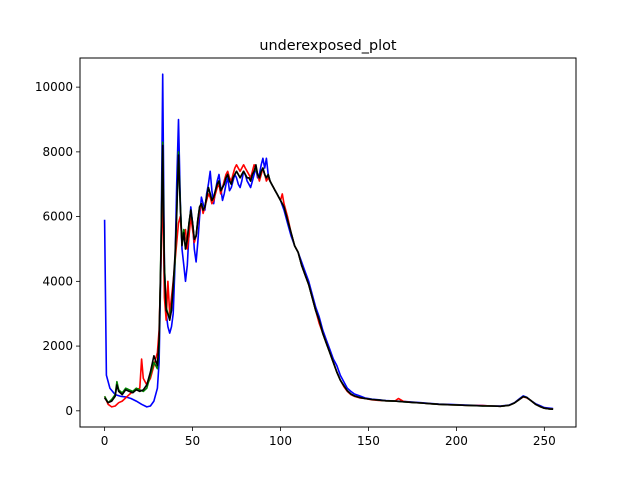  Describe the element at coordinates (280, 441) in the screenshot. I see `x-tick-label: 100` at that location.